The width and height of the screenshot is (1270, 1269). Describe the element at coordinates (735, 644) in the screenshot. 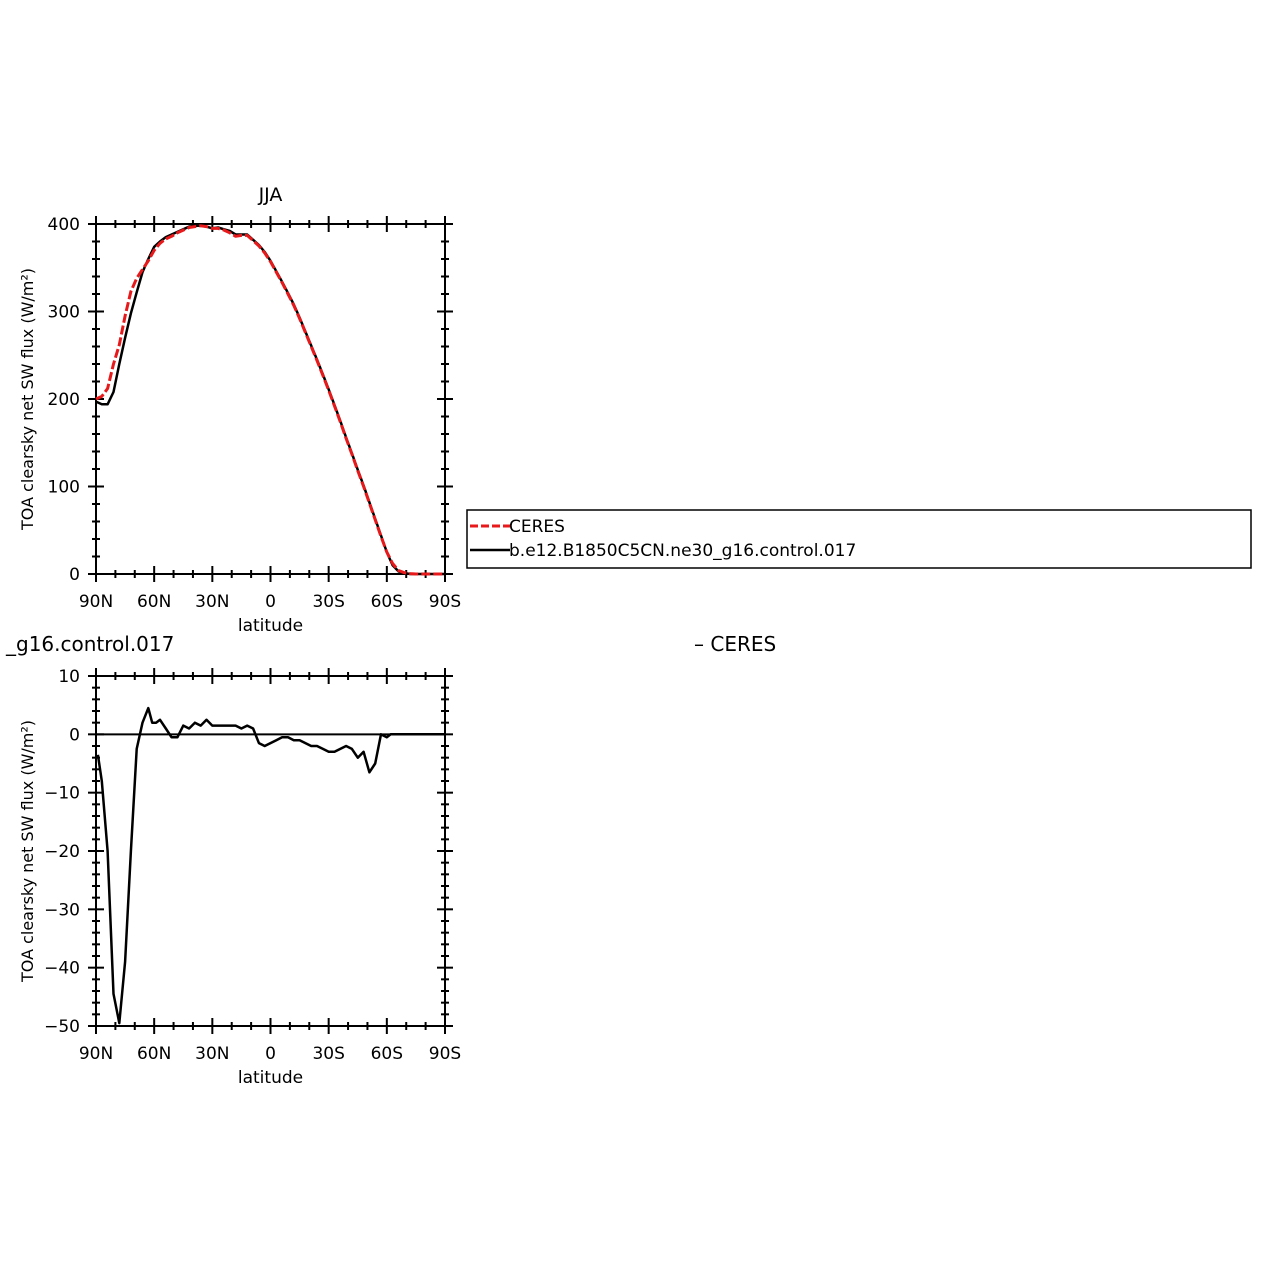

I see `chart-title-right: – CERES` at that location.